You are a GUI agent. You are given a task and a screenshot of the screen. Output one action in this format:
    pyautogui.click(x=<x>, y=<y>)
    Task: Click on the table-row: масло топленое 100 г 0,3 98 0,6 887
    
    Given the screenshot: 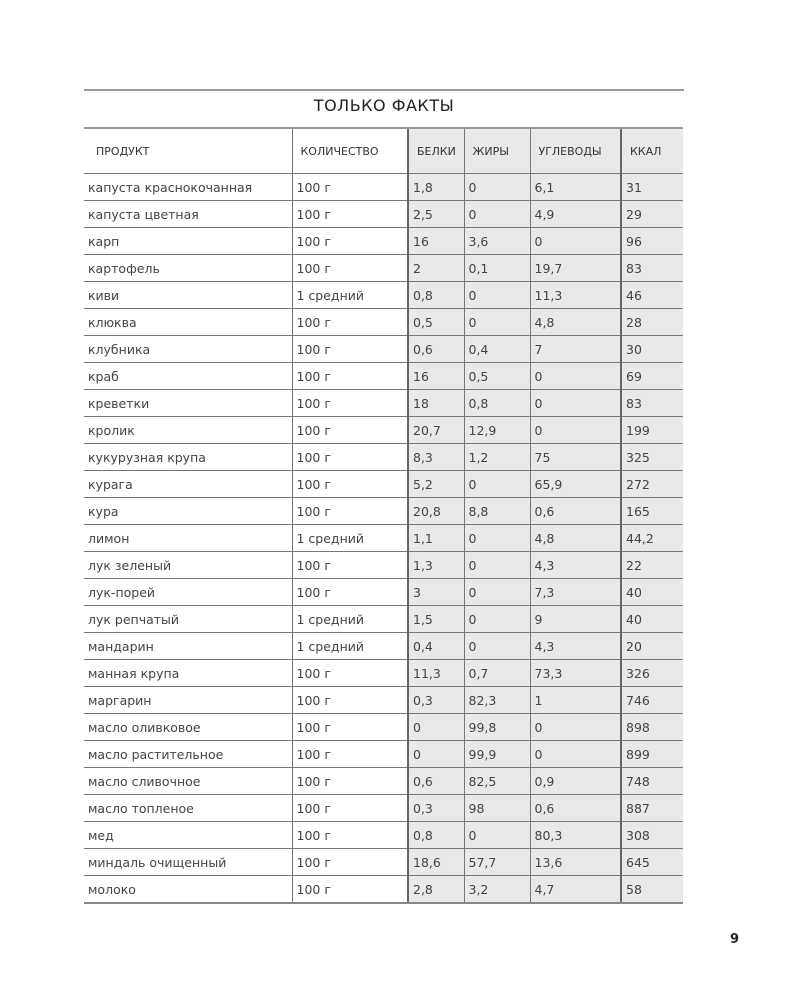 What is the action you would take?
    pyautogui.click(x=383, y=808)
    